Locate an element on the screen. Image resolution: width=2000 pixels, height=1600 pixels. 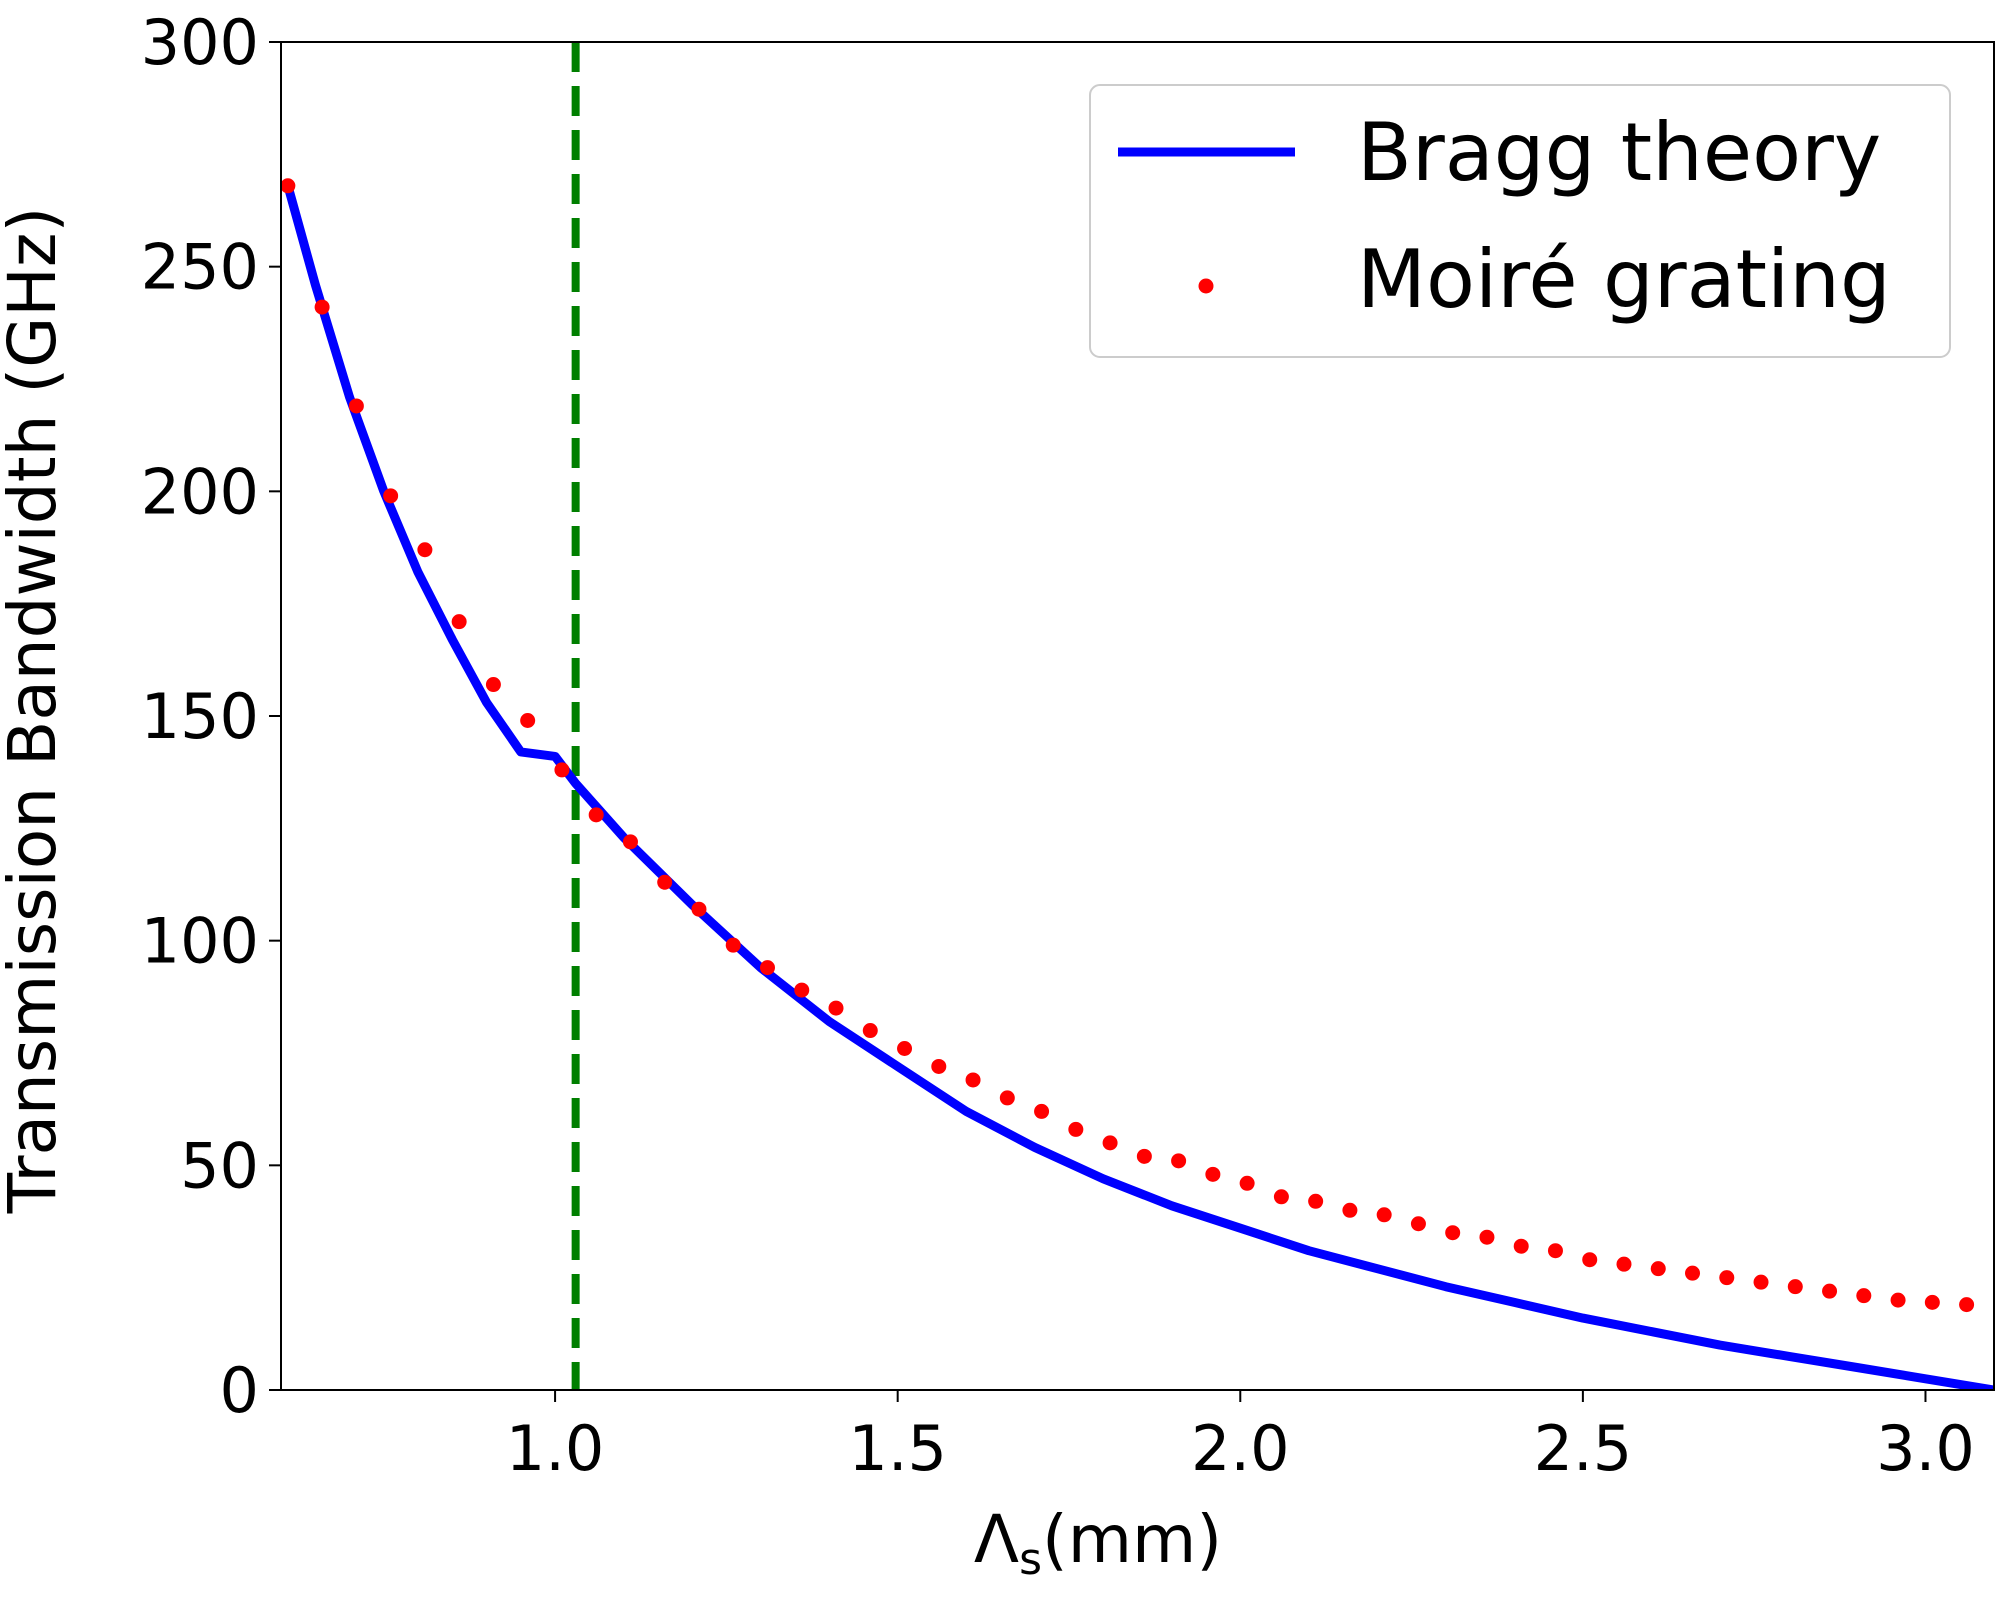
x-tick-label: 2.5 is located at coordinates (1583, 1448).